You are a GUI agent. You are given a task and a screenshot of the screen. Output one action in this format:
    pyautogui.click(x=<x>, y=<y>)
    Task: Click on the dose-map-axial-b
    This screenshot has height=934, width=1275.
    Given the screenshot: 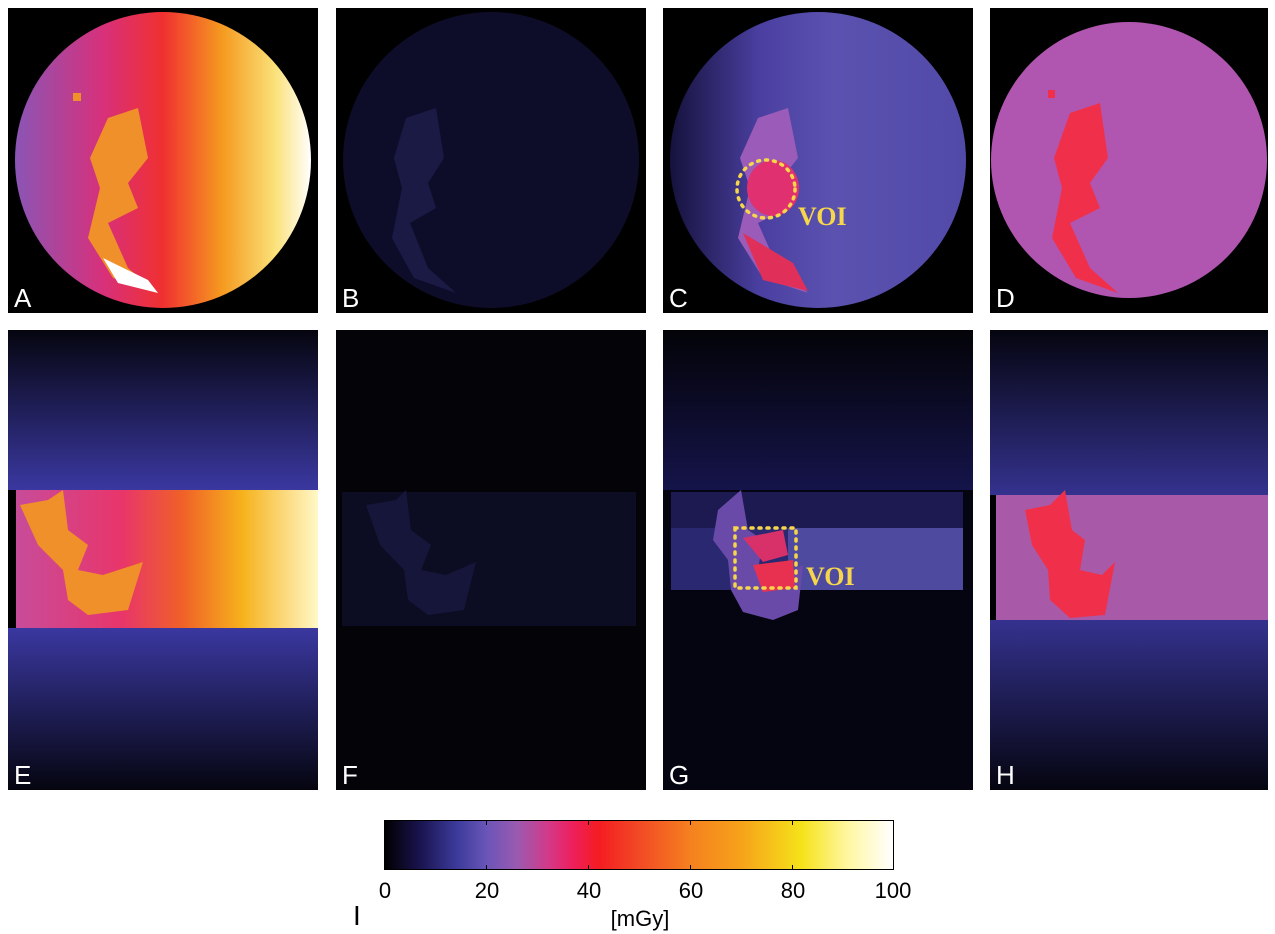 What is the action you would take?
    pyautogui.click(x=491, y=160)
    